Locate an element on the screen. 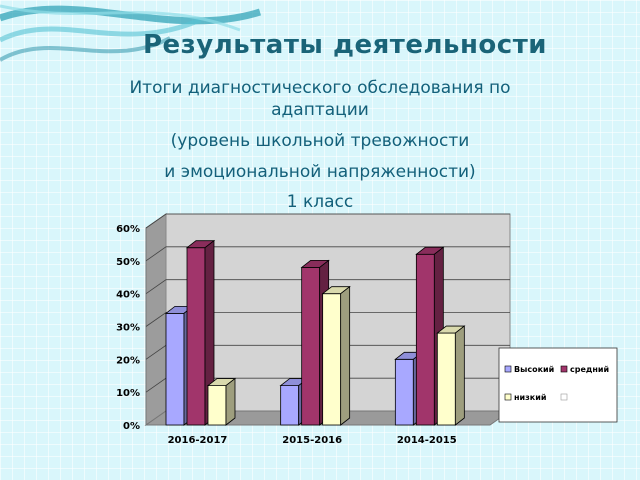  decorative-swirl is located at coordinates (131, 33).